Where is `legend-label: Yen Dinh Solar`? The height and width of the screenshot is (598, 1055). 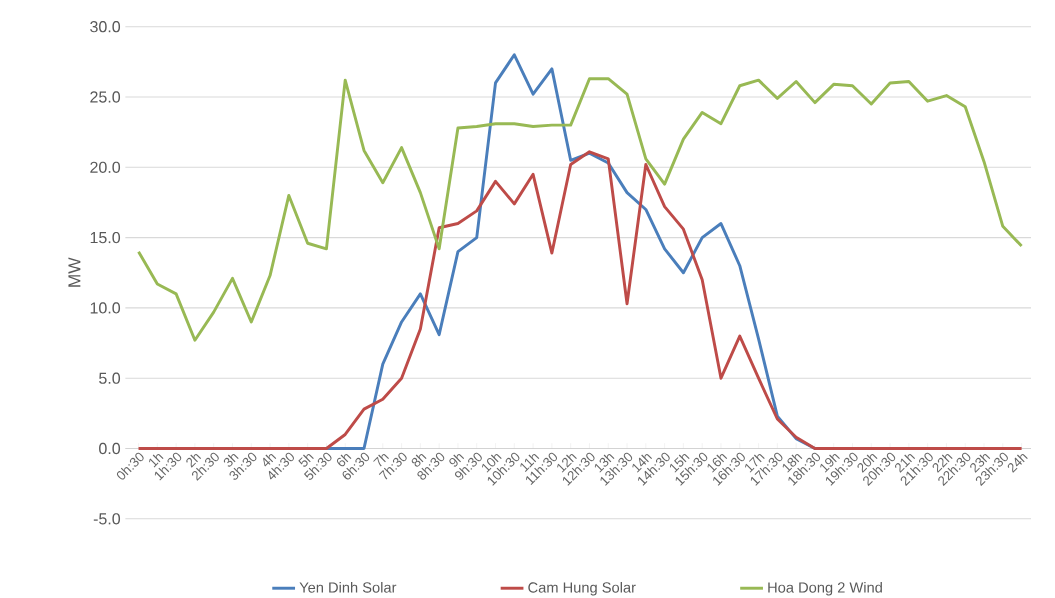 legend-label: Yen Dinh Solar is located at coordinates (348, 587).